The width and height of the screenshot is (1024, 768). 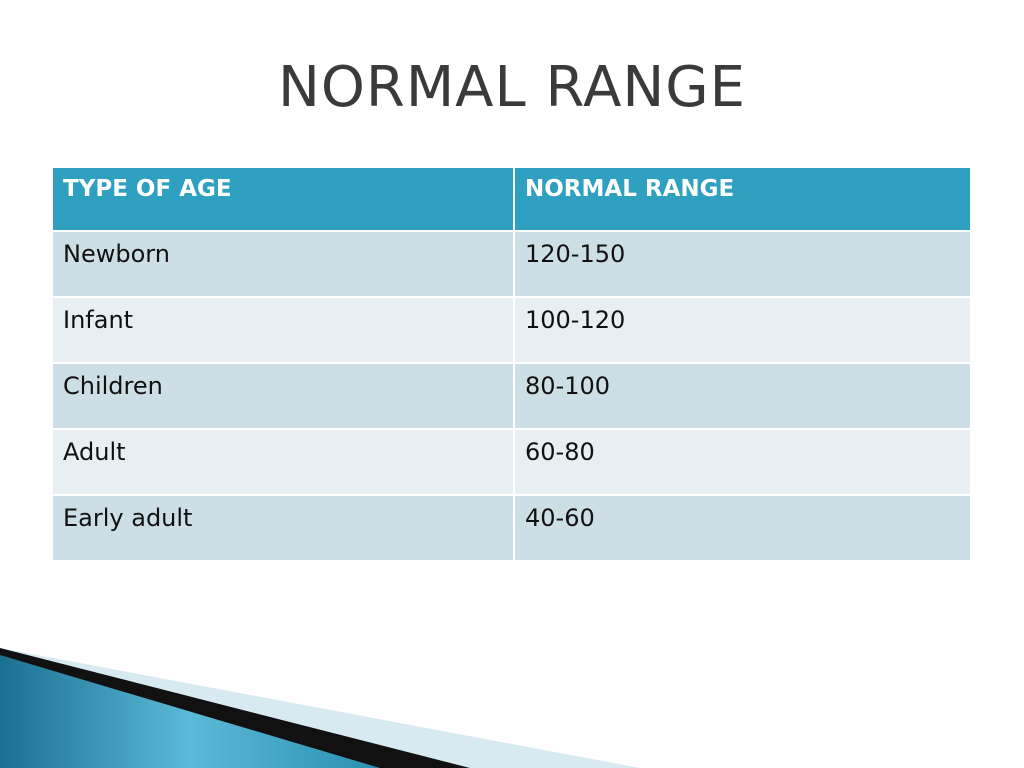 What do you see at coordinates (283, 528) in the screenshot?
I see `table-cell: Early adult` at bounding box center [283, 528].